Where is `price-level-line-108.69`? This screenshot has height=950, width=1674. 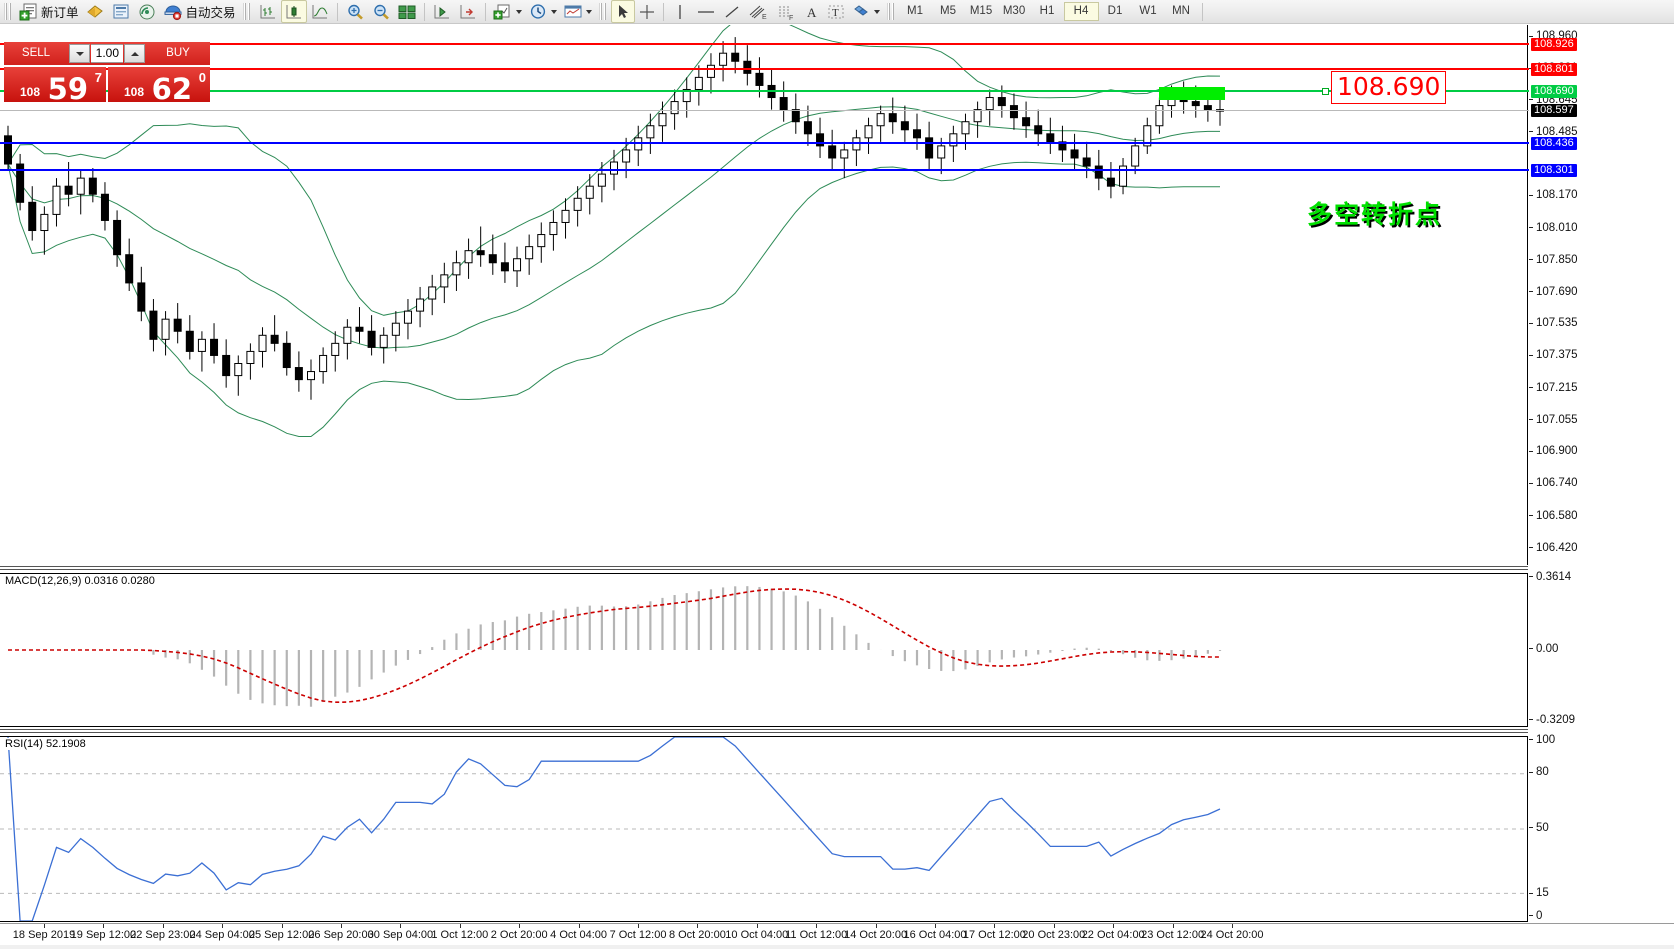 price-level-line-108.69 is located at coordinates (764, 91).